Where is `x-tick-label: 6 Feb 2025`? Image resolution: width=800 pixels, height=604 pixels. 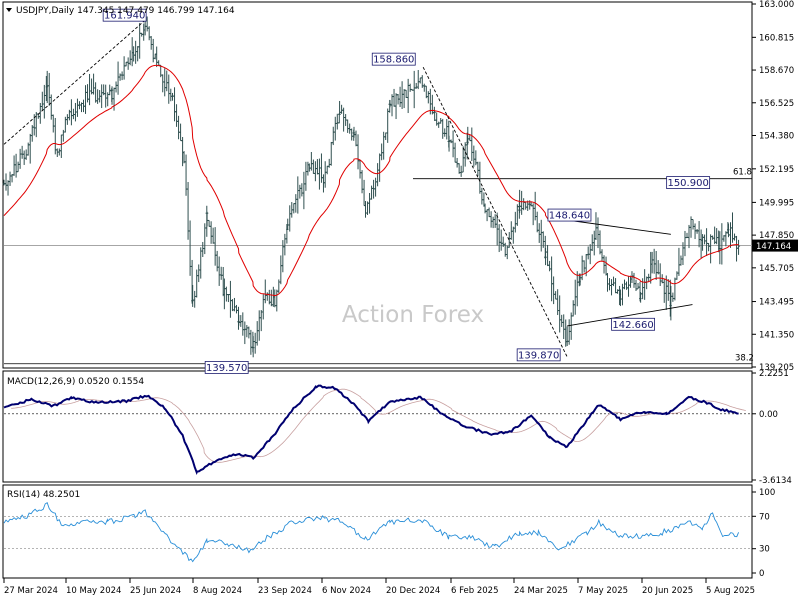
x-tick-label: 6 Feb 2025 is located at coordinates (475, 591).